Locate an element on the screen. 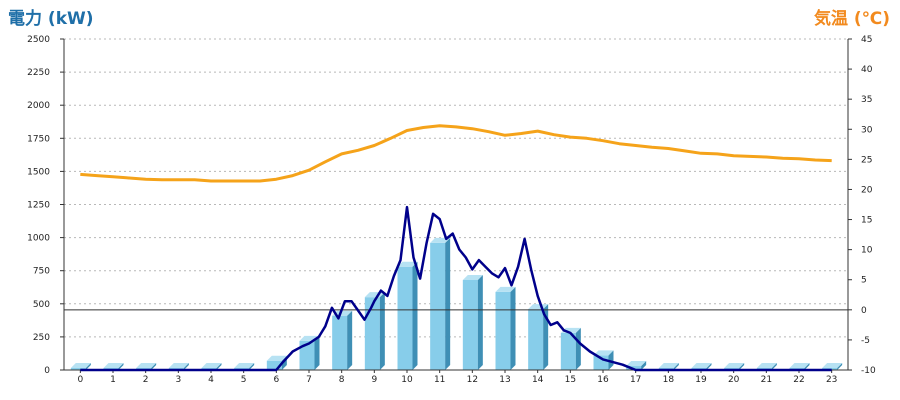 The image size is (900, 400). x-tick-label: 15 is located at coordinates (570, 380).